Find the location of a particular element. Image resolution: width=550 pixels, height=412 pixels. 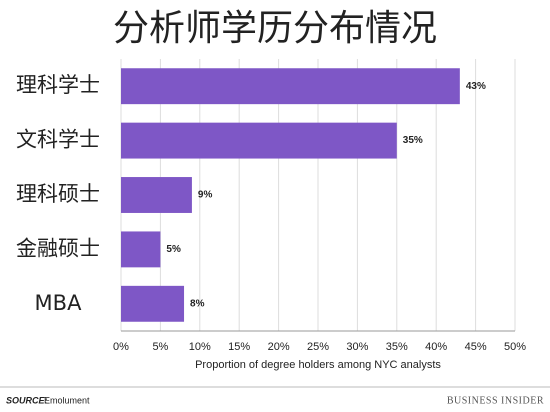

x-tick-label: 45% is located at coordinates (476, 347).